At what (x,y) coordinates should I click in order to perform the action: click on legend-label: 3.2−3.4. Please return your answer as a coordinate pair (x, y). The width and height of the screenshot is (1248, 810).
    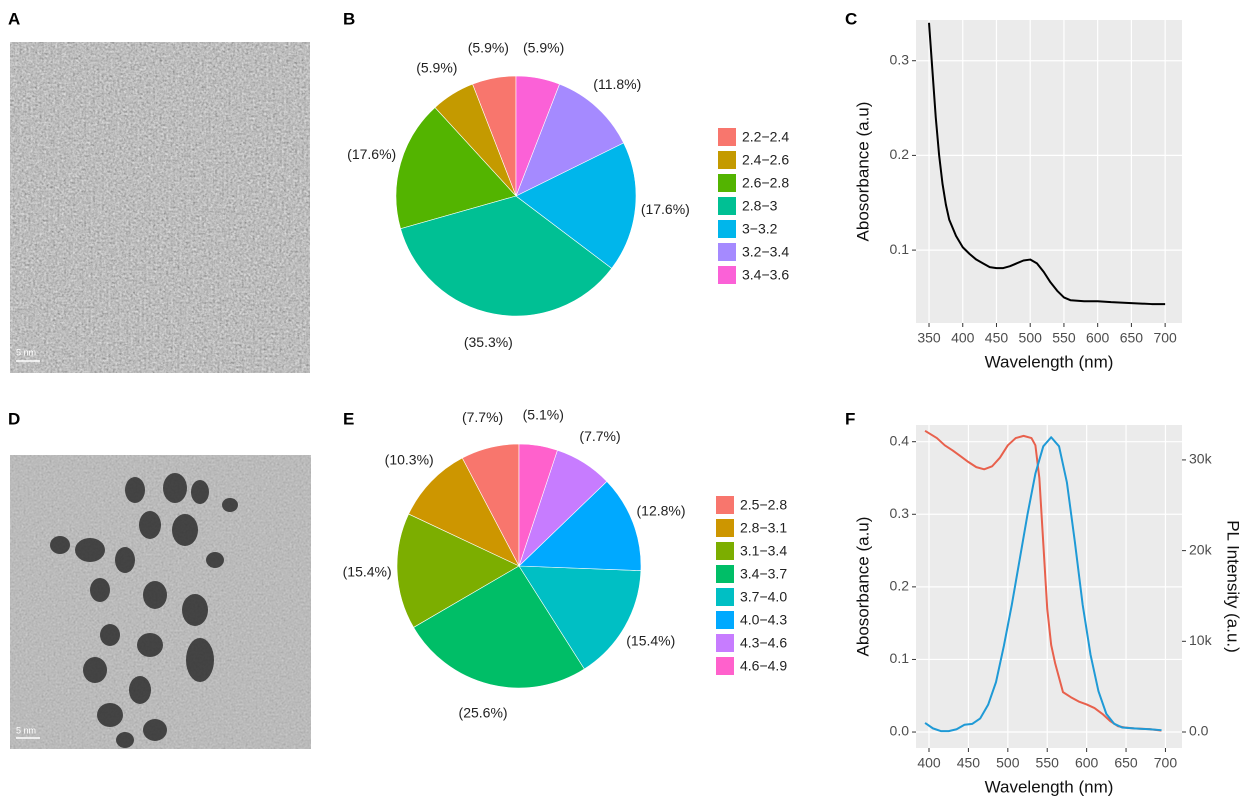
    Looking at the image, I should click on (765, 252).